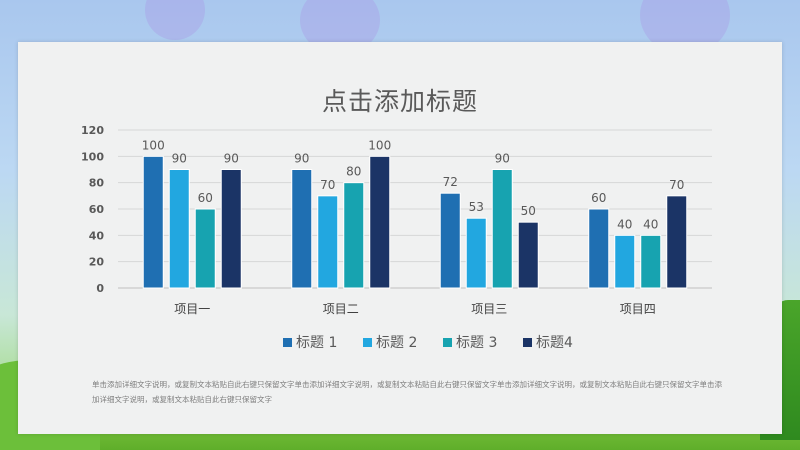  What do you see at coordinates (97, 209) in the screenshot?
I see `y-tick-label: 60` at bounding box center [97, 209].